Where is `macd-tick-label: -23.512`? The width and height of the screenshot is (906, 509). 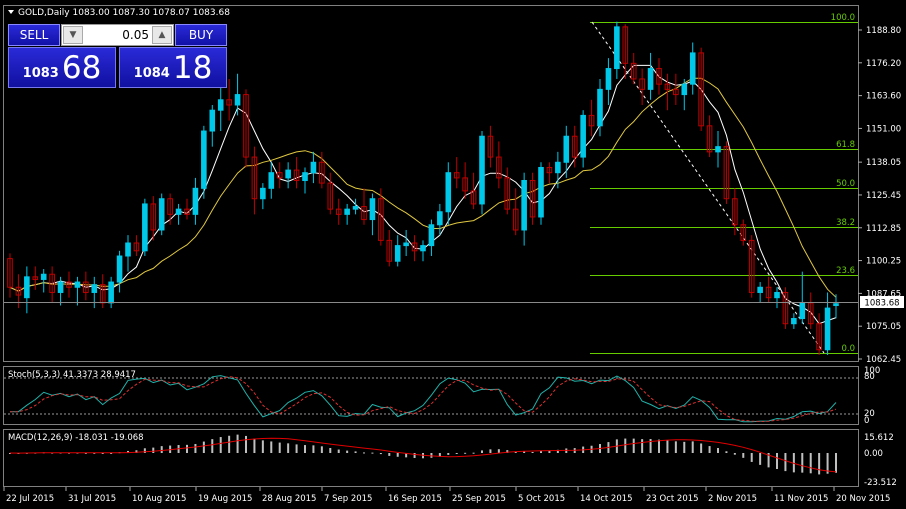 macd-tick-label: -23.512 is located at coordinates (880, 483).